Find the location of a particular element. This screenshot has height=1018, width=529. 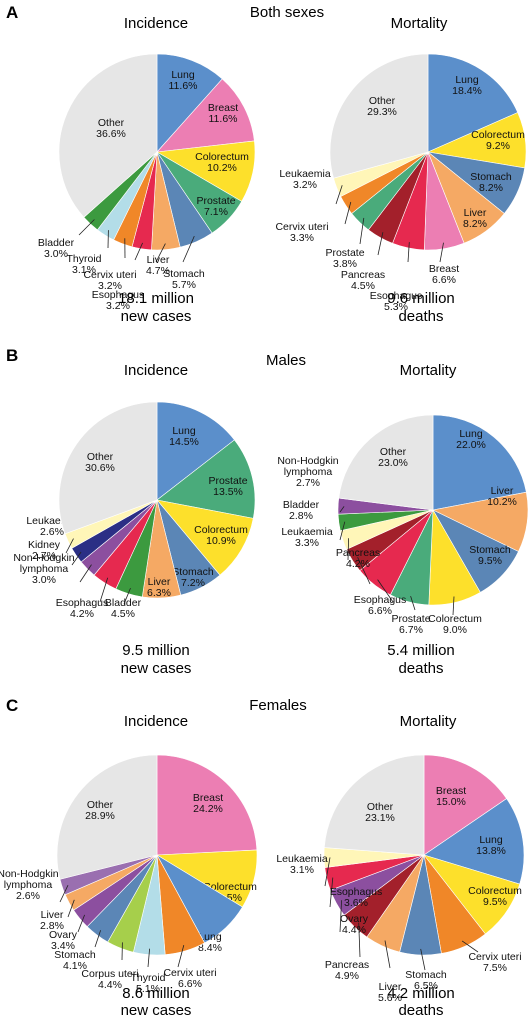

panel-letter: A is located at coordinates (12, 12).